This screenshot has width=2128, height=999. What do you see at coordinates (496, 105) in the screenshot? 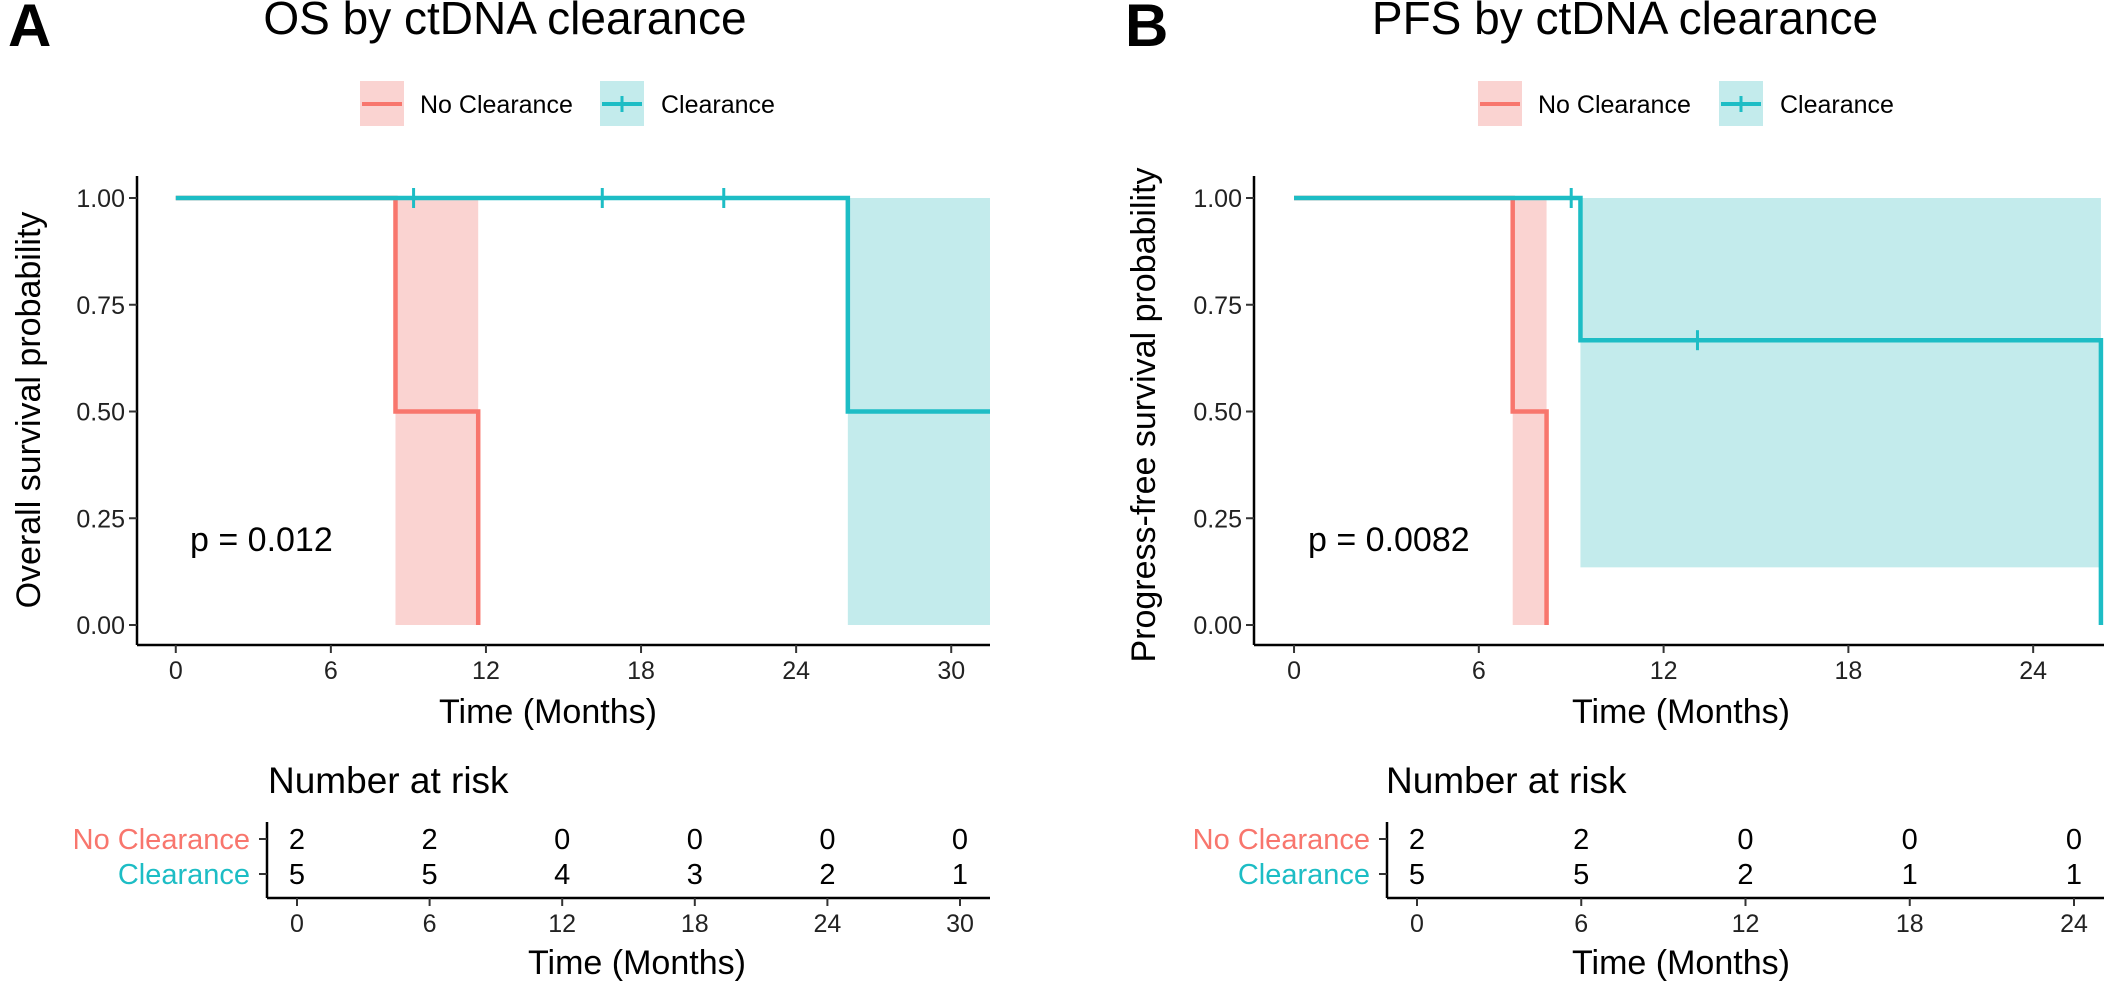
I see `legend-label-no-clearance-a: No Clearance` at bounding box center [496, 105].